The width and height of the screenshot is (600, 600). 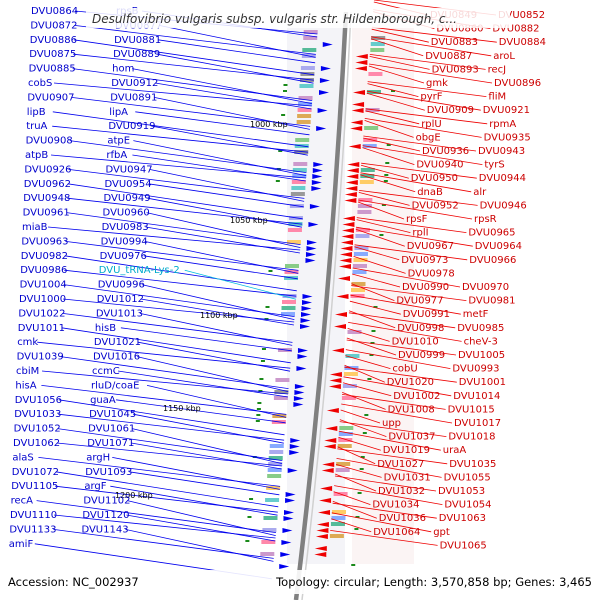 What do you see at coordinates (119, 313) in the screenshot?
I see `gene-label-dvu1013: DVU1013` at bounding box center [119, 313].